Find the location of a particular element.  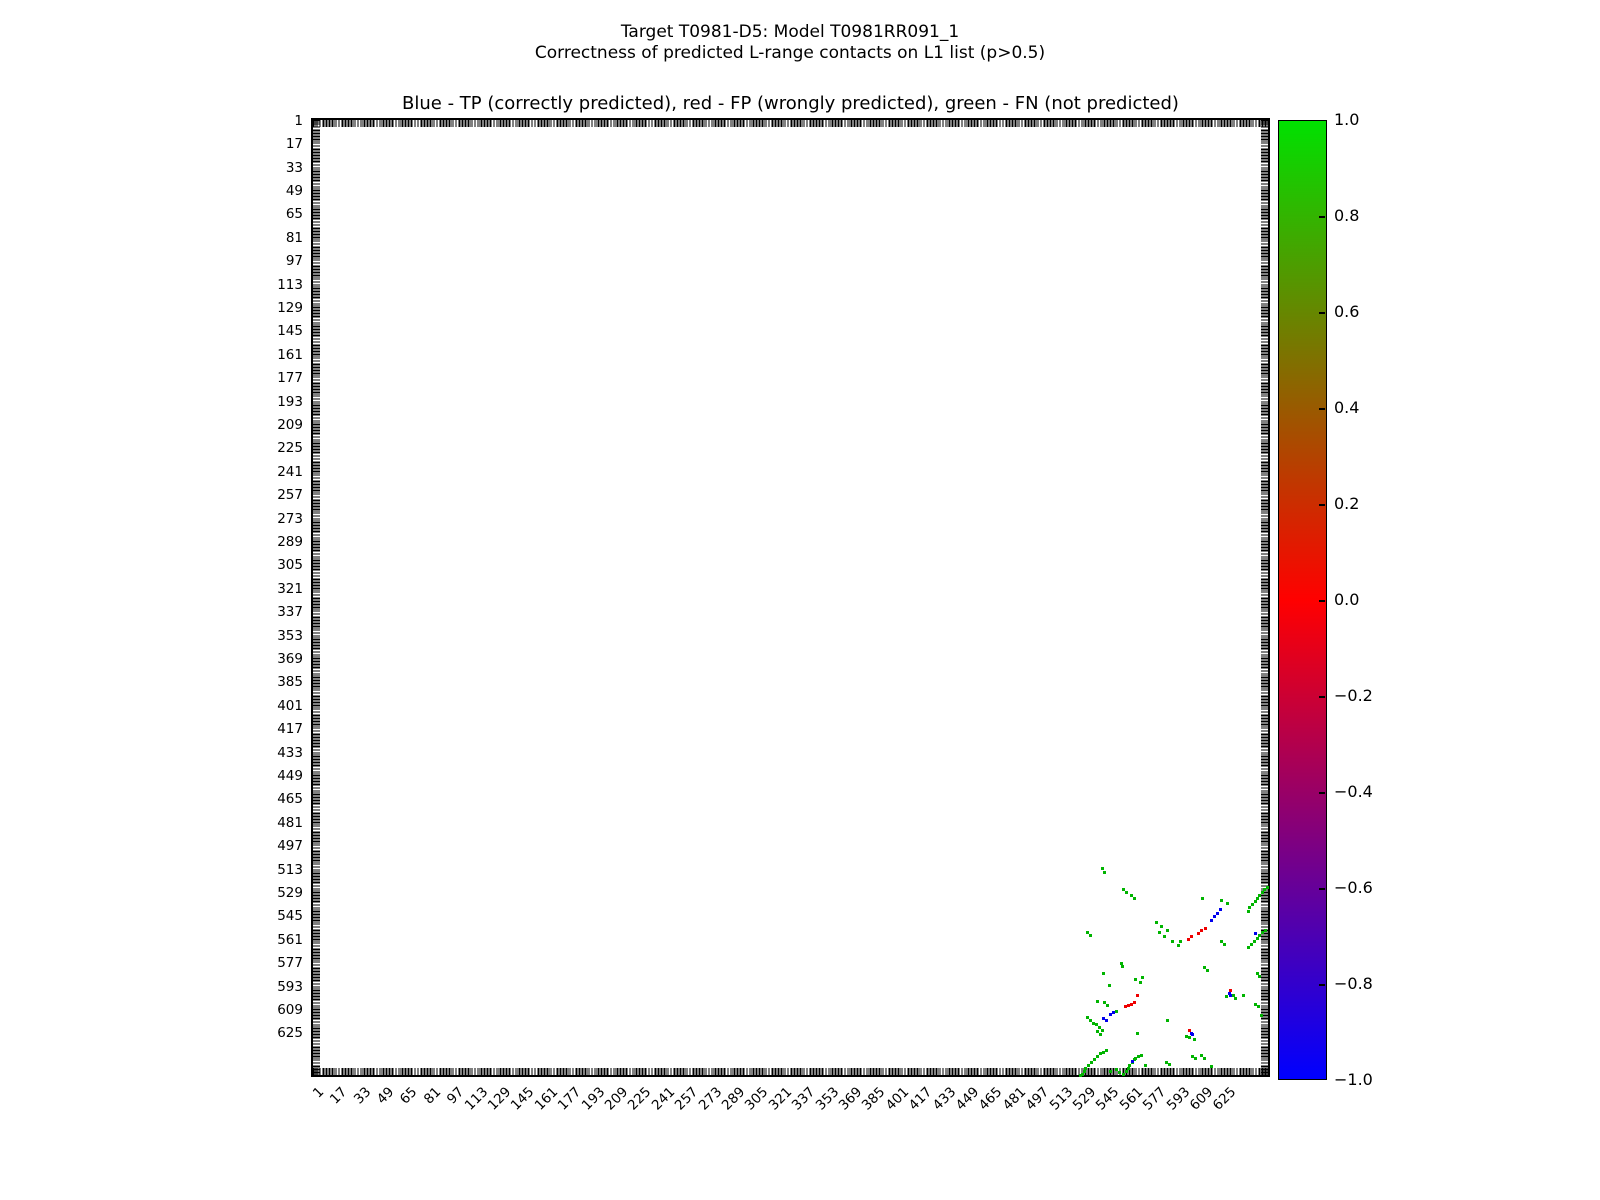

figure-title-line1: Target T0981-D5: Model T0981RR091_1 is located at coordinates (790, 32).